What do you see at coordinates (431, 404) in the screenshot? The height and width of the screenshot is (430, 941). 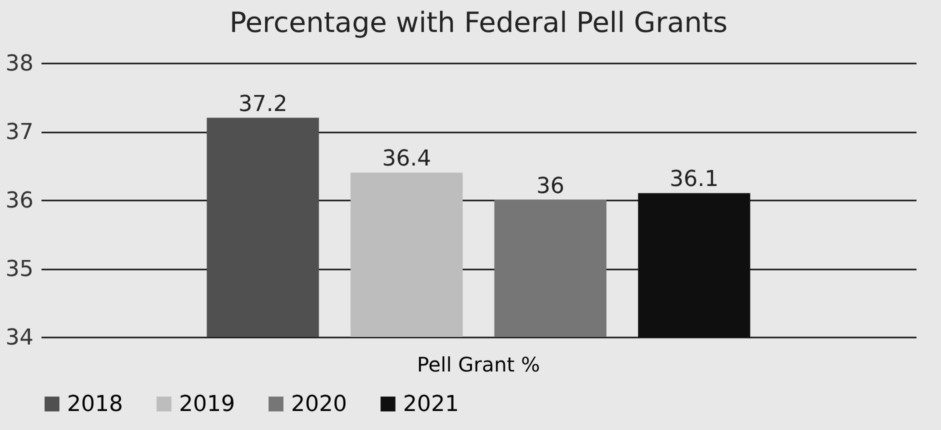 I see `legend-label: 2021` at bounding box center [431, 404].